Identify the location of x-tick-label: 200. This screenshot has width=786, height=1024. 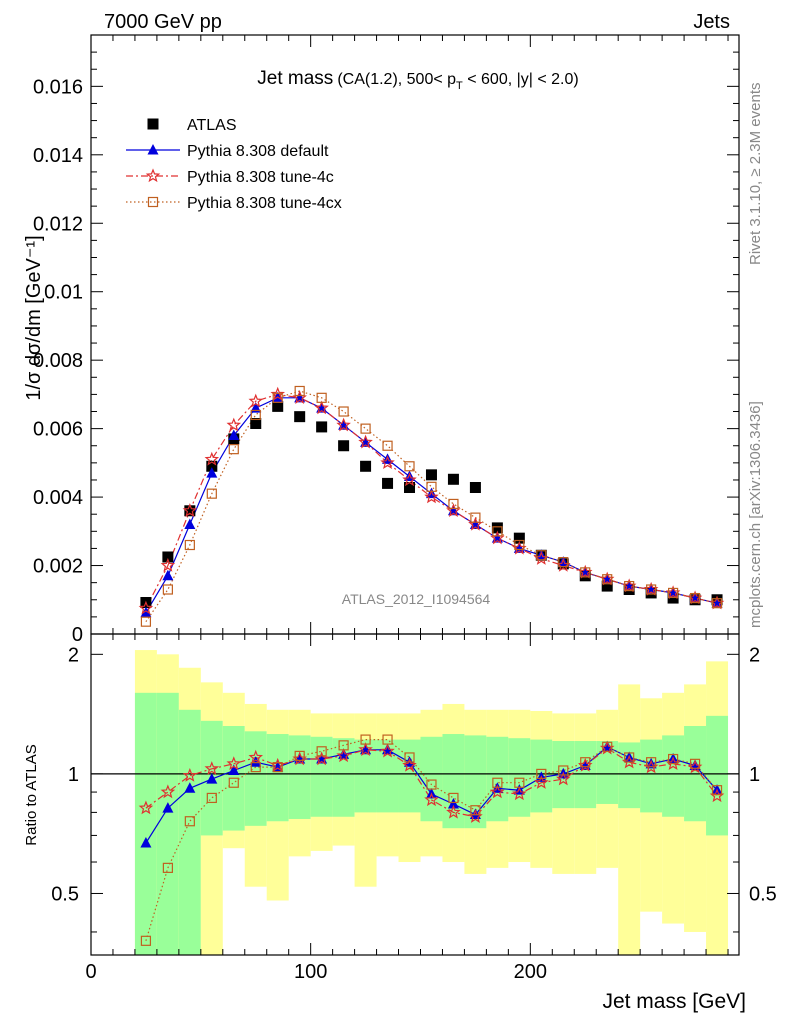
(530, 972).